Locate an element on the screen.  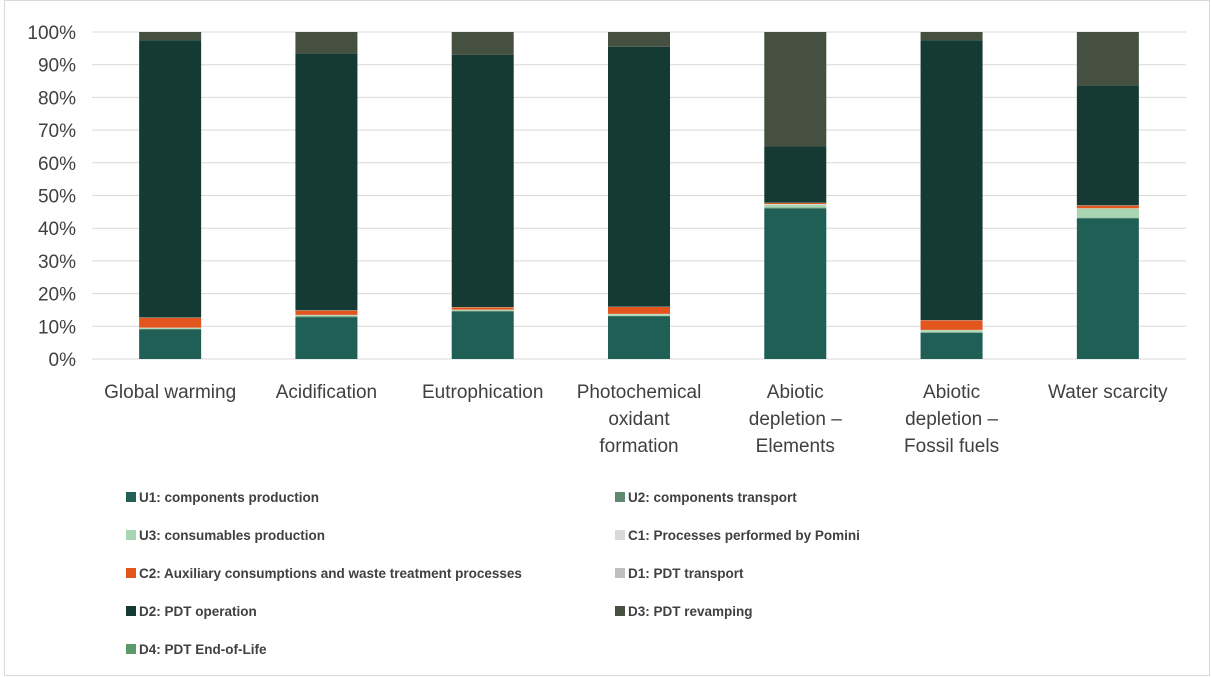
legend-label: U2: components transport is located at coordinates (712, 497).